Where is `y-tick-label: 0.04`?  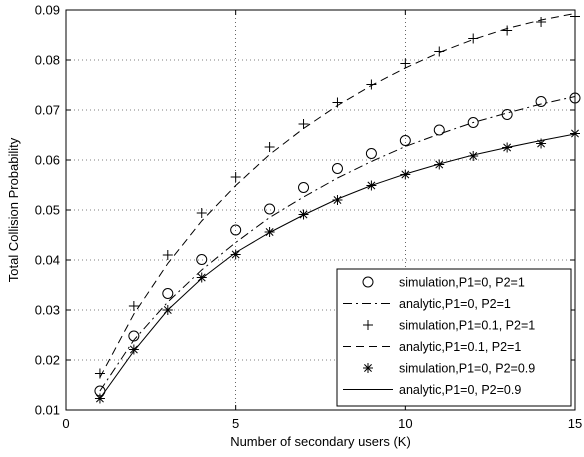 y-tick-label: 0.04 is located at coordinates (47, 260).